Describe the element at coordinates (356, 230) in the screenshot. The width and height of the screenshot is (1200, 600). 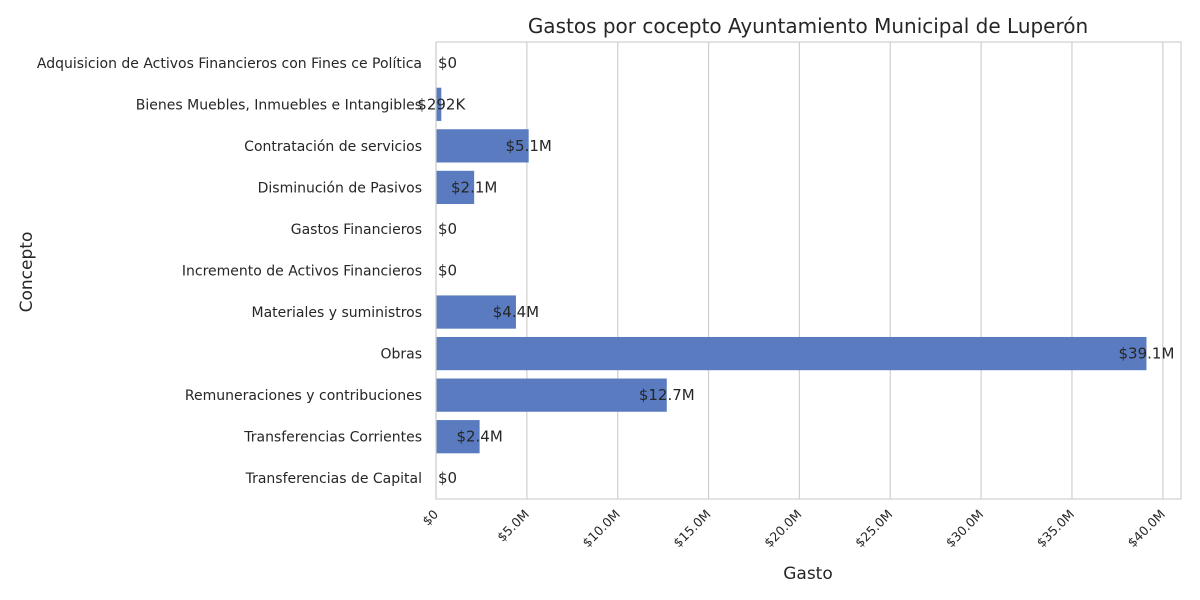
I see `category-label: Gastos Financieros` at that location.